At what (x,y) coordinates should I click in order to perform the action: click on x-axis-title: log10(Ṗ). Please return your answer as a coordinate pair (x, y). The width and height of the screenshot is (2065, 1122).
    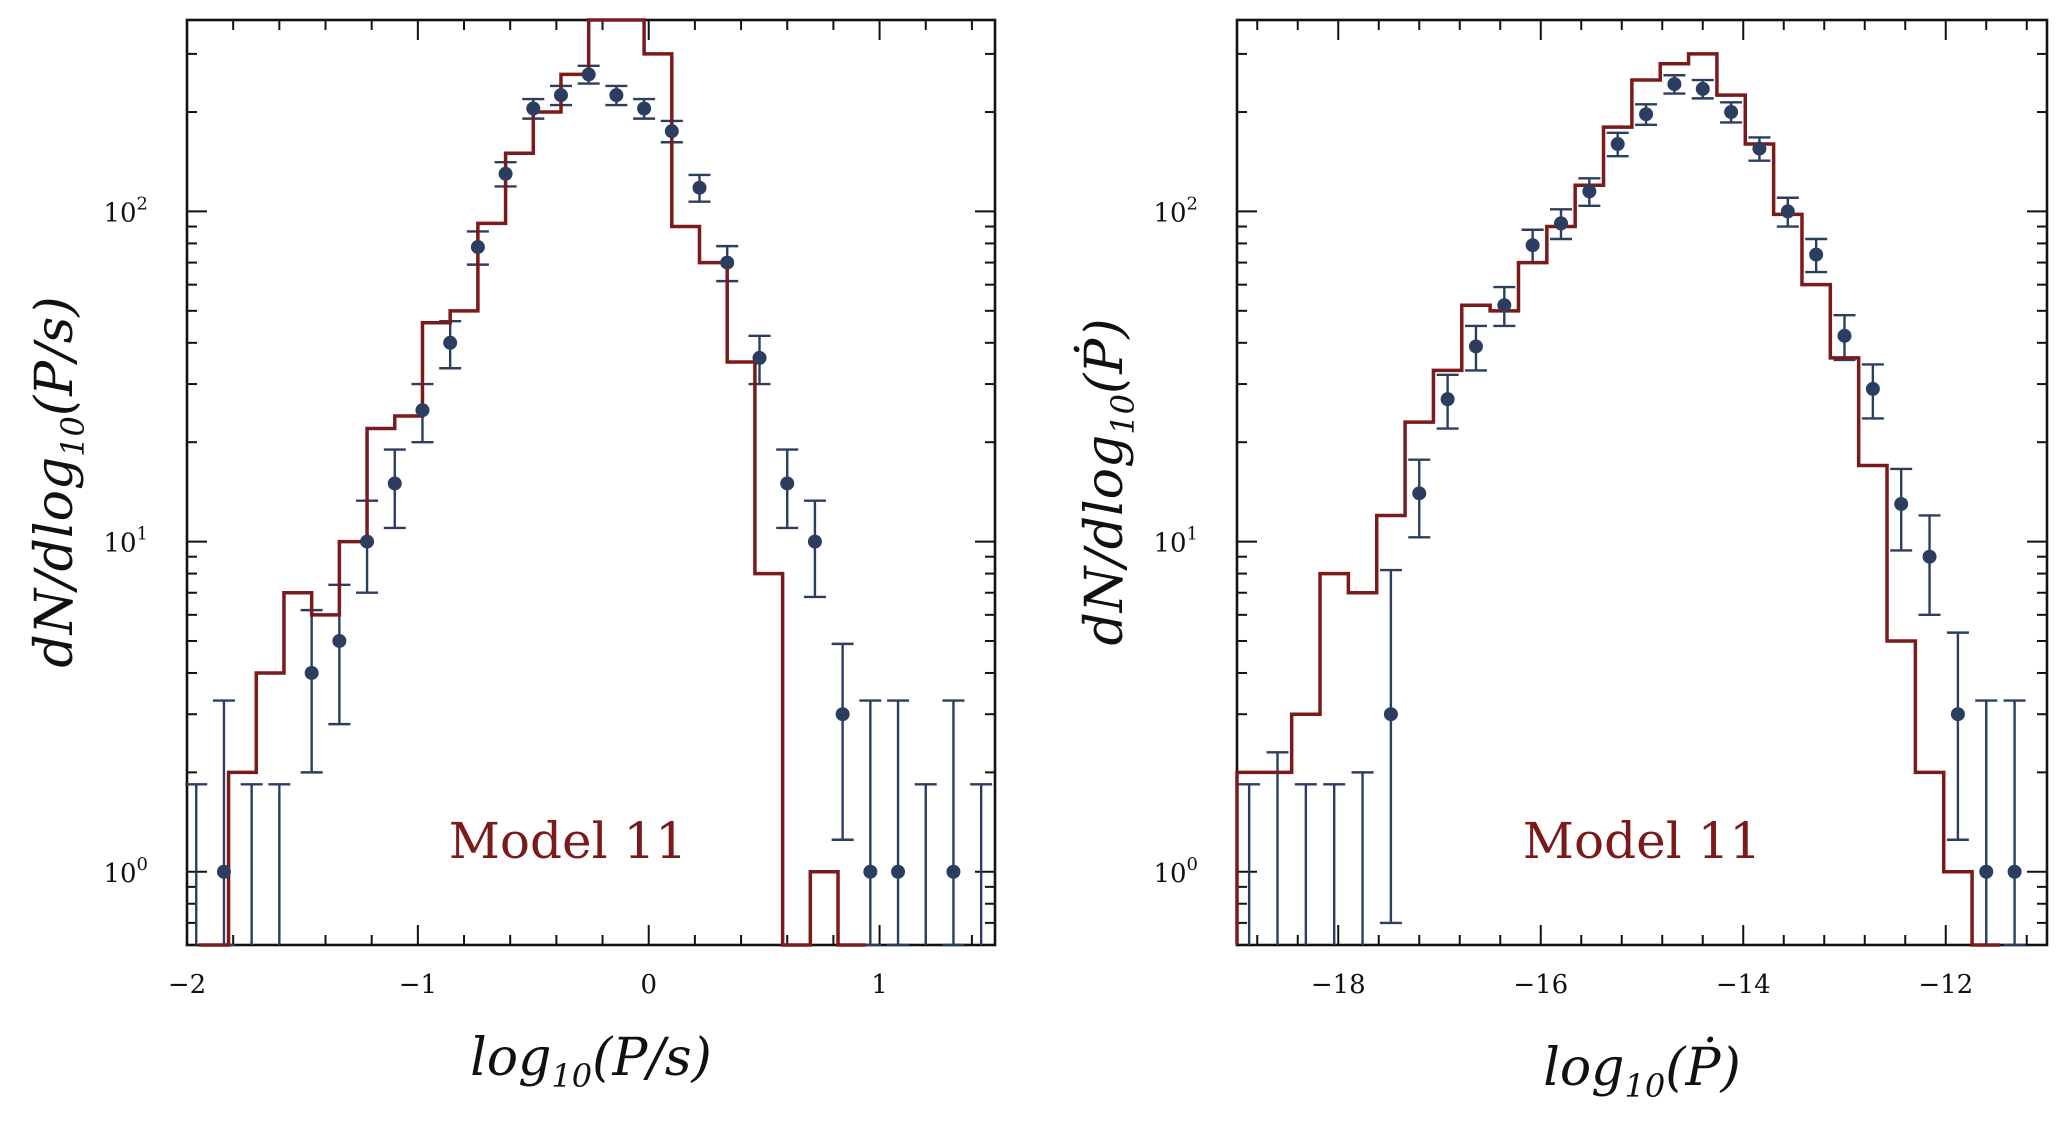
    Looking at the image, I should click on (1642, 1071).